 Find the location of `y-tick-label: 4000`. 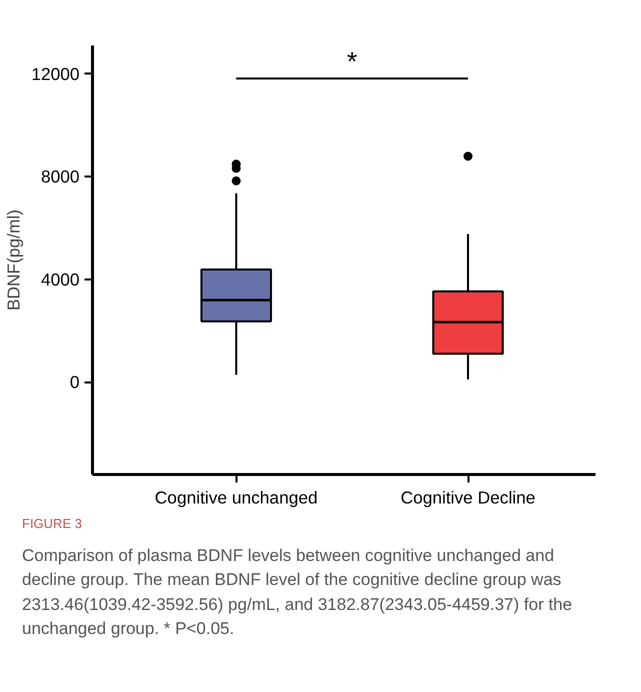

y-tick-label: 4000 is located at coordinates (60, 279).